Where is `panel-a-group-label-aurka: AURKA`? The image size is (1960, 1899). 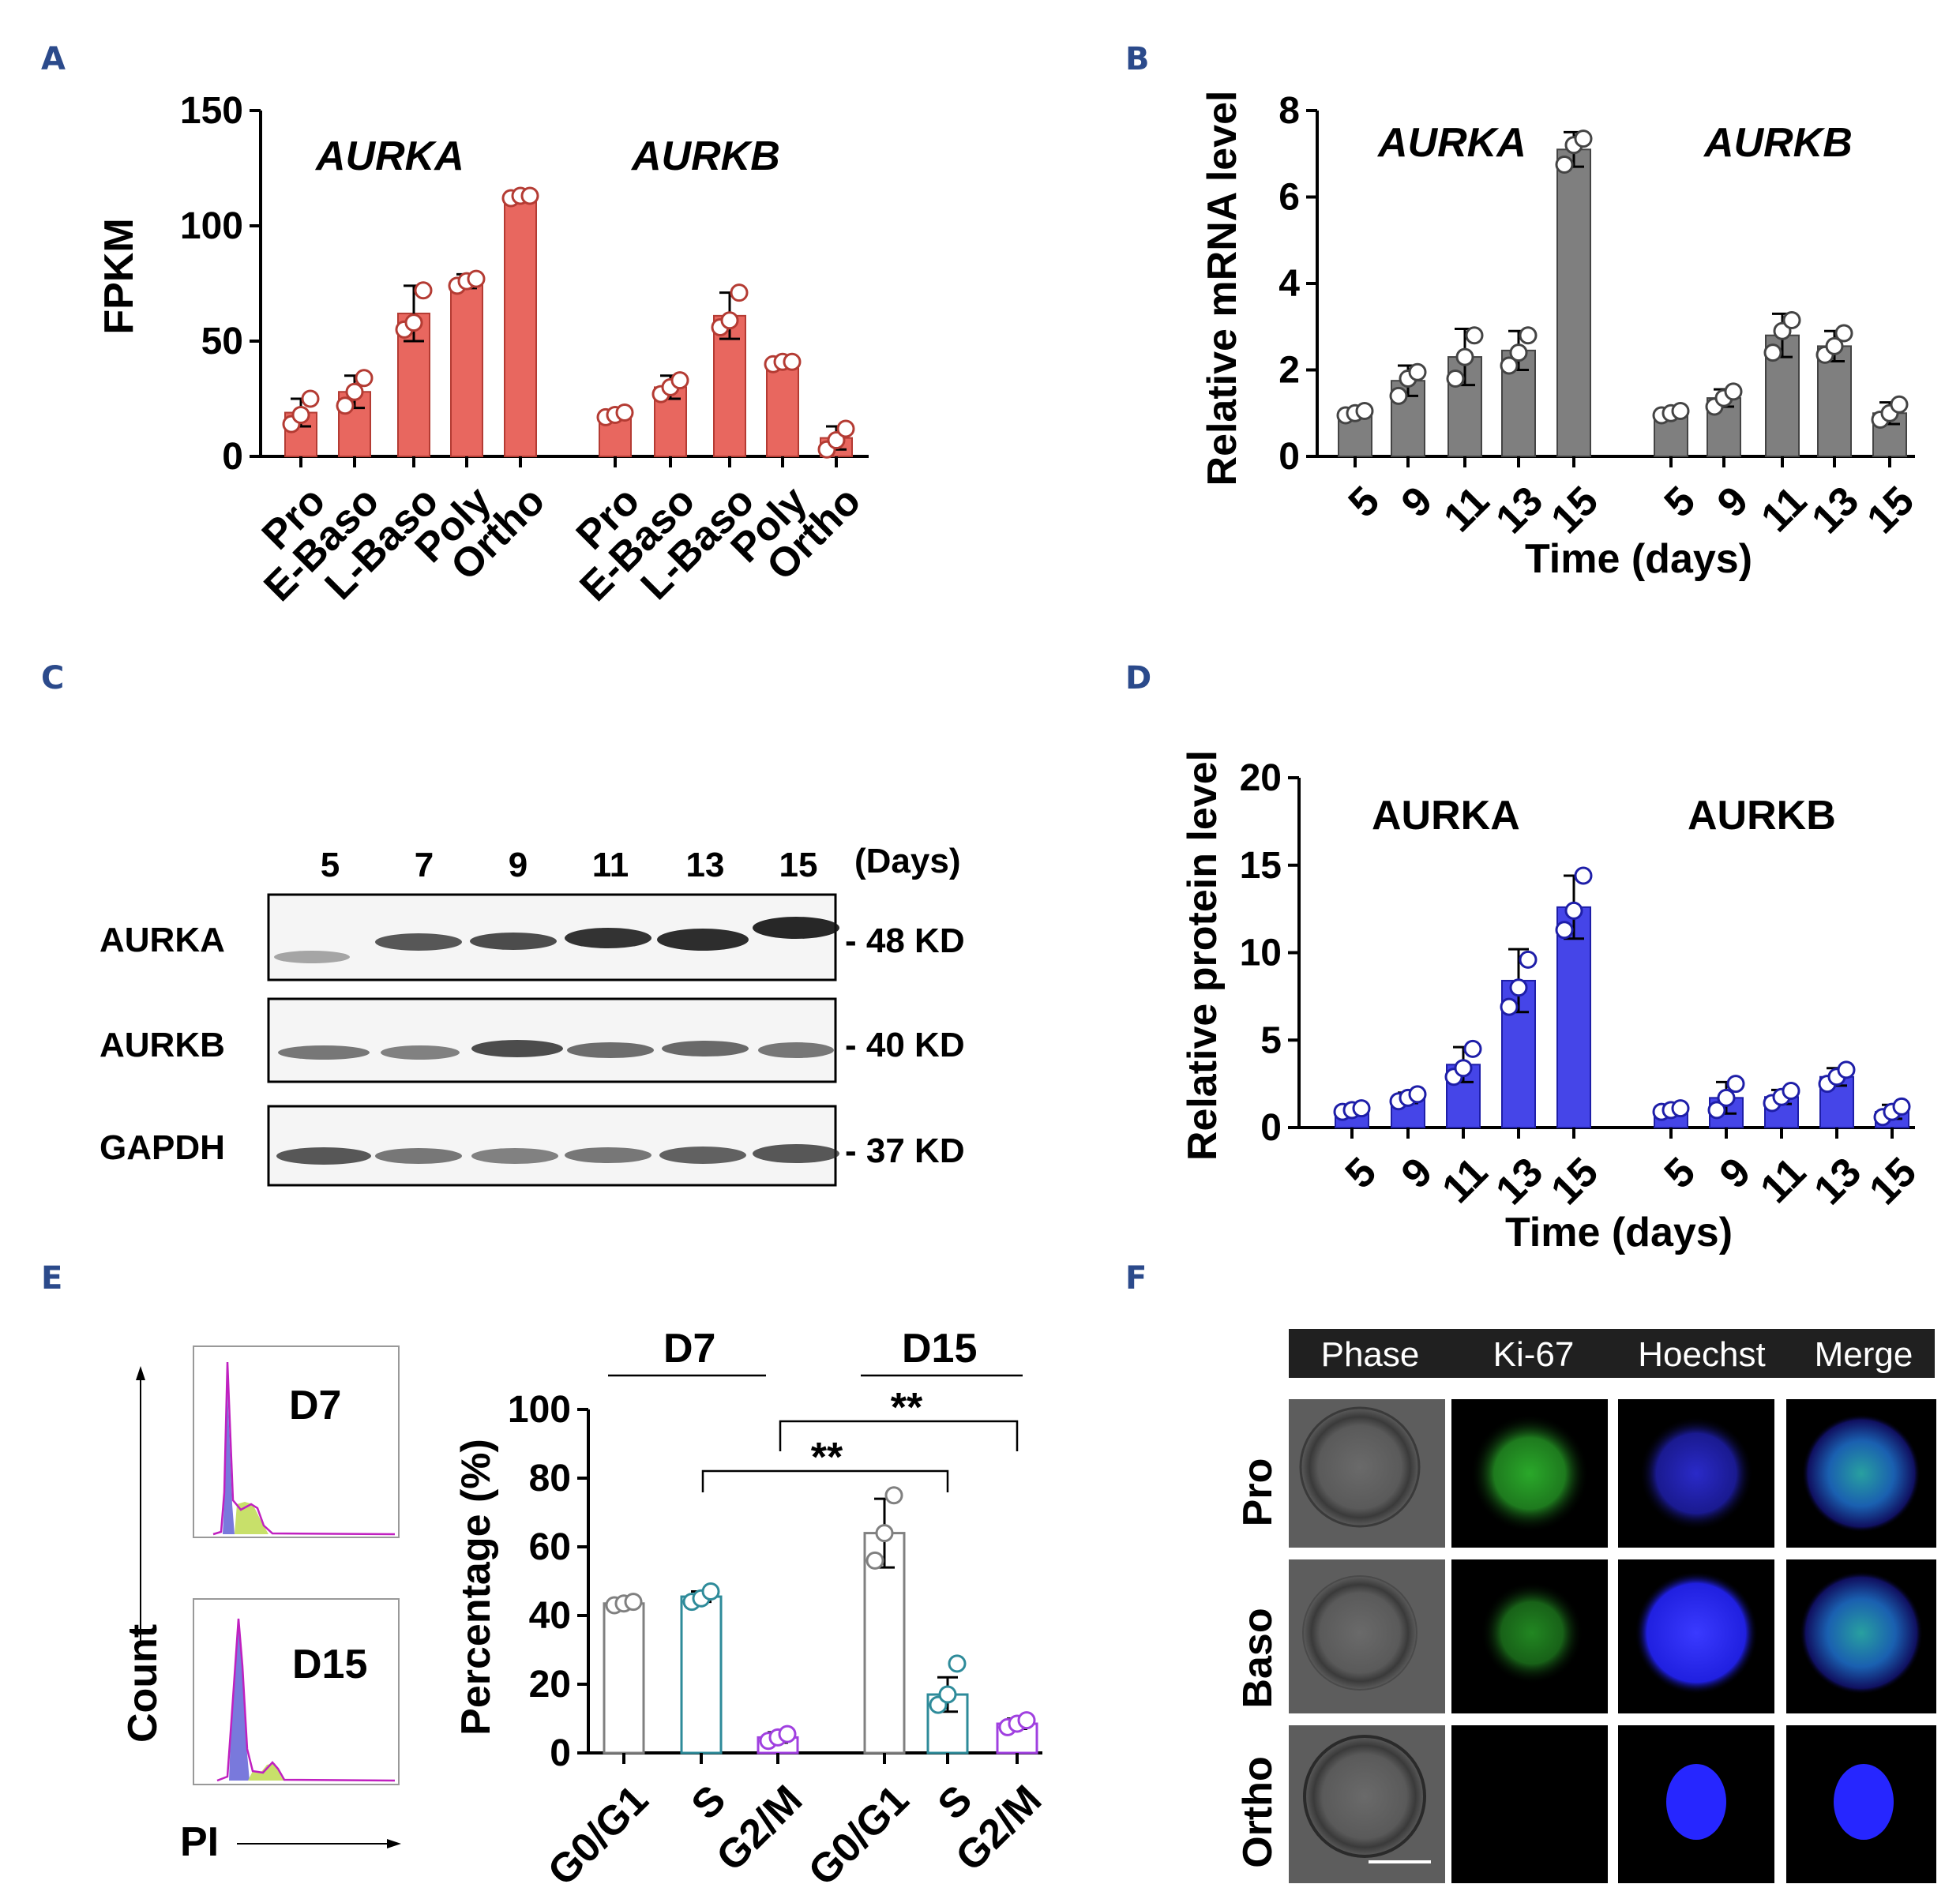
panel-a-group-label-aurka: AURKA is located at coordinates (389, 156).